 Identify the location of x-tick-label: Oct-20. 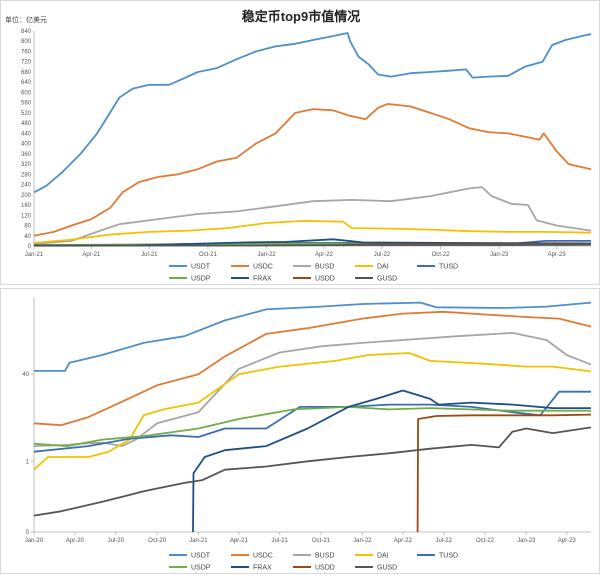
(157, 541).